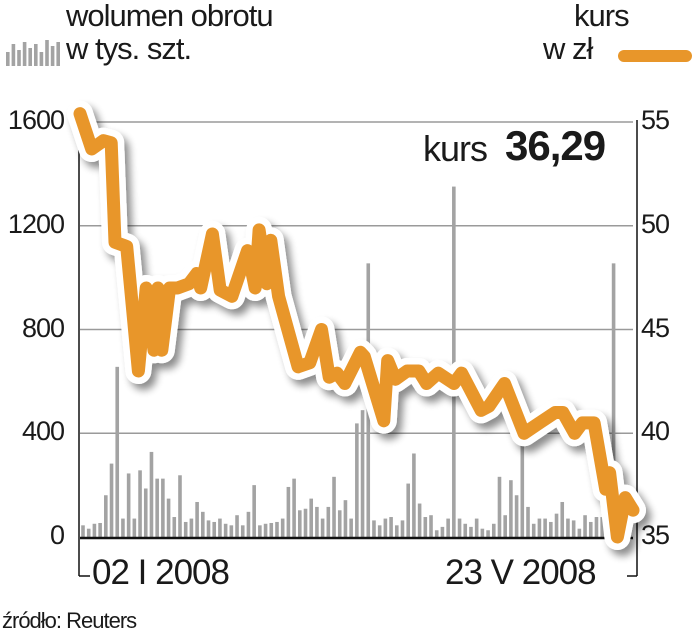 The image size is (696, 640). What do you see at coordinates (655, 223) in the screenshot?
I see `right-tick-label: 50` at bounding box center [655, 223].